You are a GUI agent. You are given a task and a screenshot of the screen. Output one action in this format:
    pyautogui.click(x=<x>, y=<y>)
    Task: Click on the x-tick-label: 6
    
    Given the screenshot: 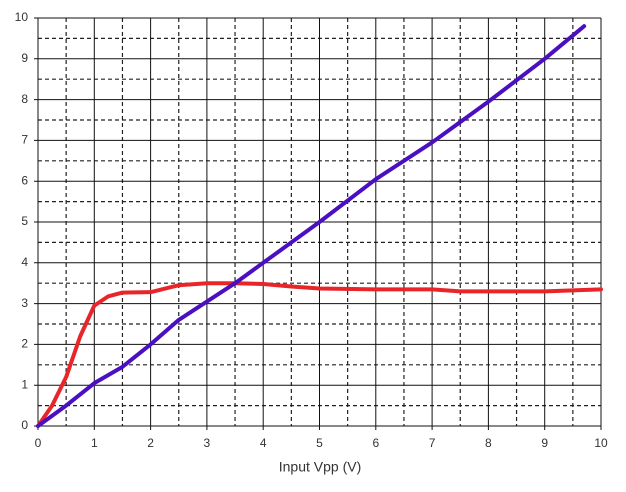 What is the action you would take?
    pyautogui.click(x=375, y=443)
    